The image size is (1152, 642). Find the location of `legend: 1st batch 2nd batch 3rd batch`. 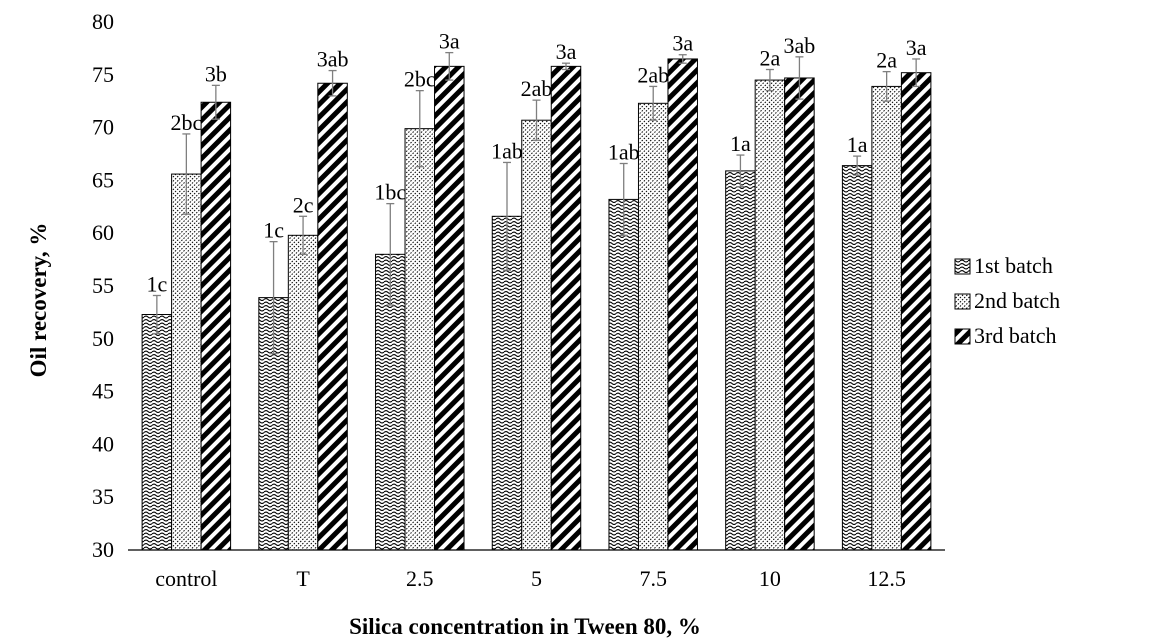

legend: 1st batch 2nd batch 3rd batch is located at coordinates (1007, 300).